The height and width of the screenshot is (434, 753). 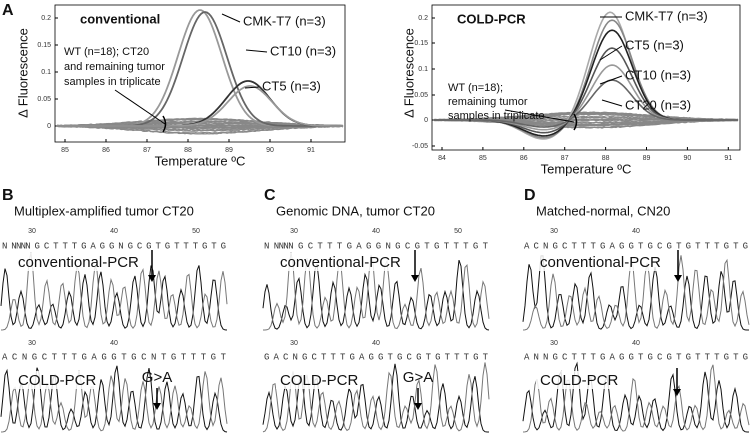 I want to click on panel-label: C, so click(x=270, y=195).